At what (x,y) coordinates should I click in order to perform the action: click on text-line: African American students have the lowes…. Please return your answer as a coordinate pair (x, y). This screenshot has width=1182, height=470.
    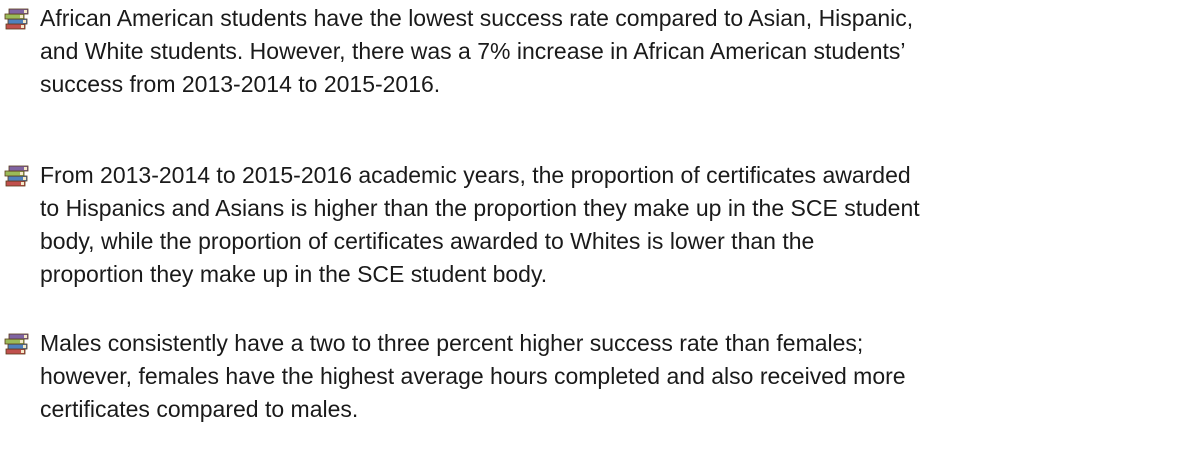
    Looking at the image, I should click on (477, 18).